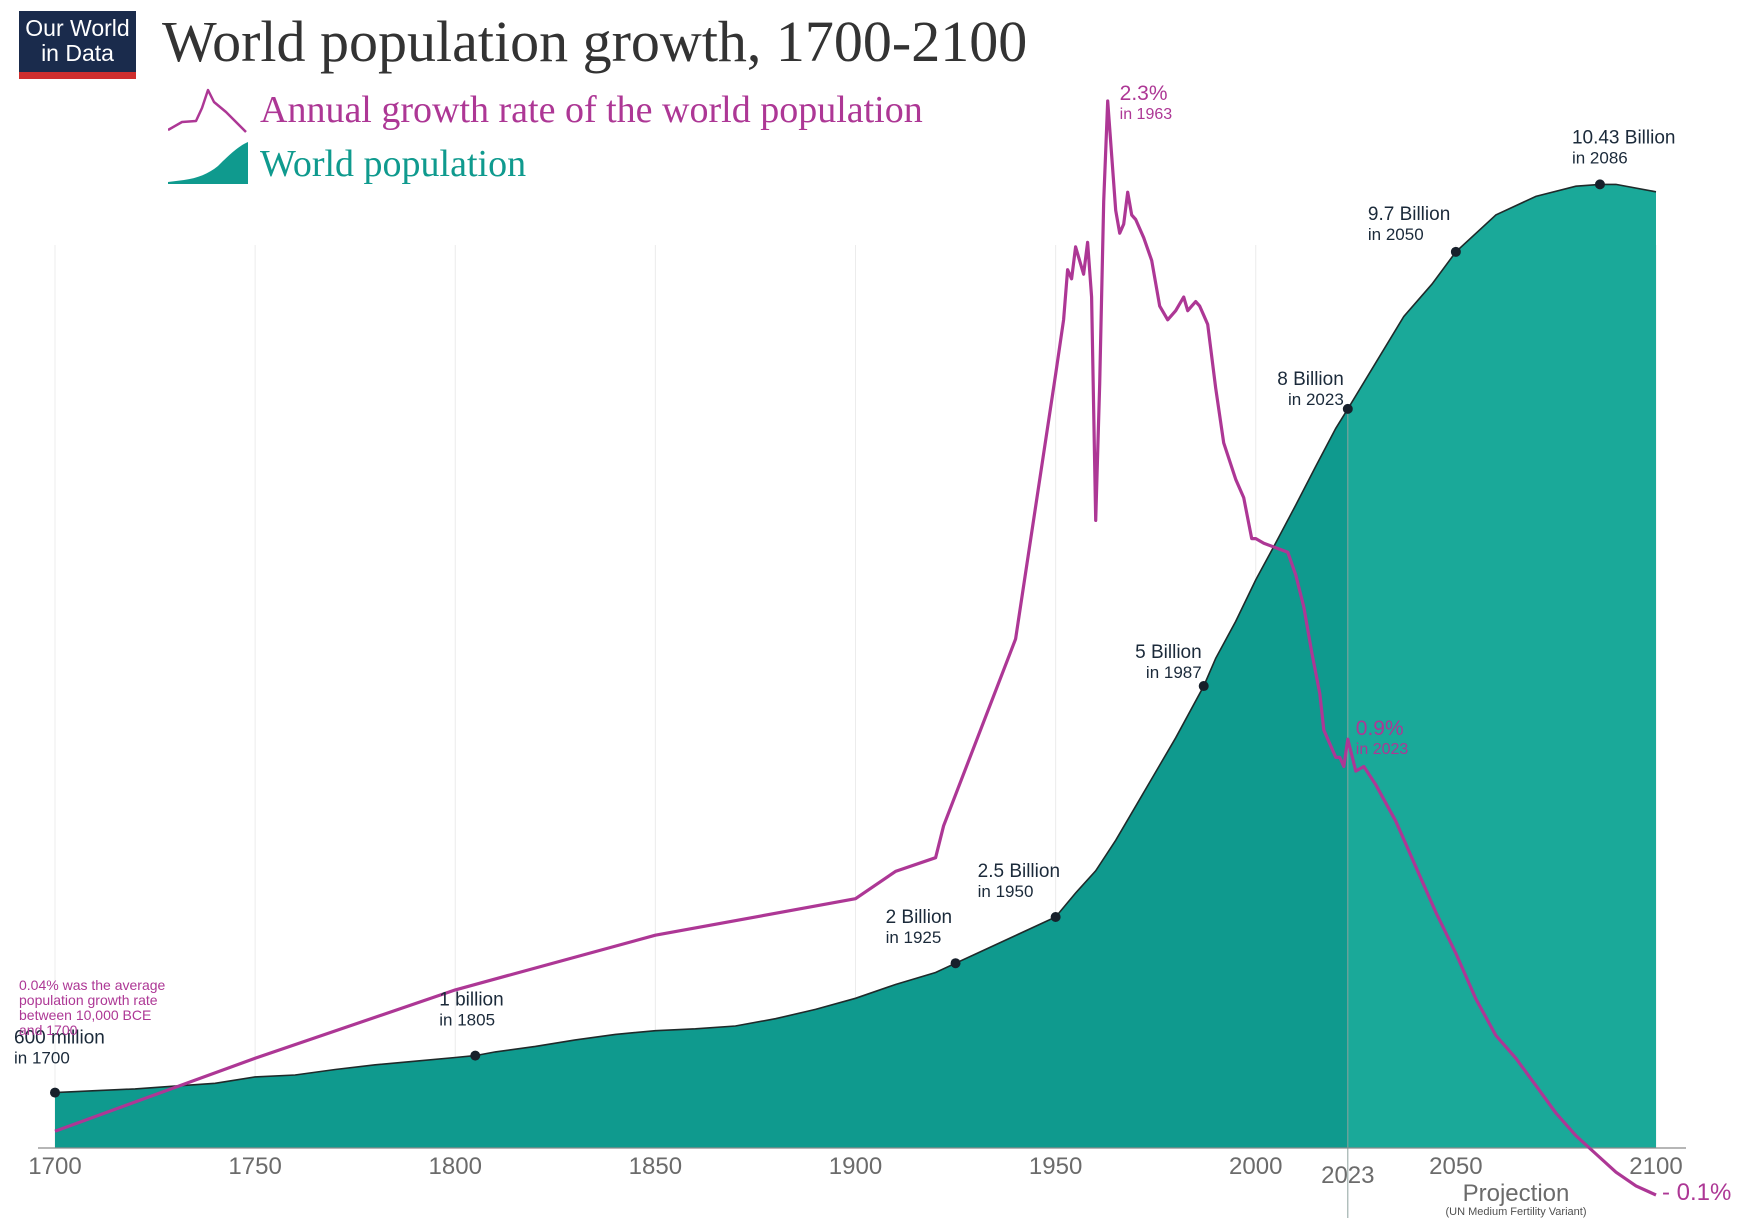 The width and height of the screenshot is (1745, 1218). What do you see at coordinates (1146, 114) in the screenshot?
I see `growth-peak-sublabel: in 1963` at bounding box center [1146, 114].